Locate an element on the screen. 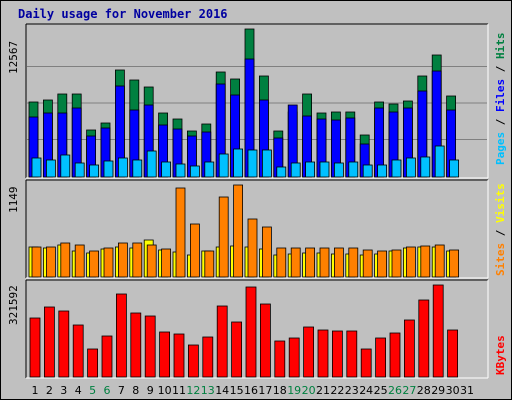  day-label: 15 is located at coordinates (237, 390).